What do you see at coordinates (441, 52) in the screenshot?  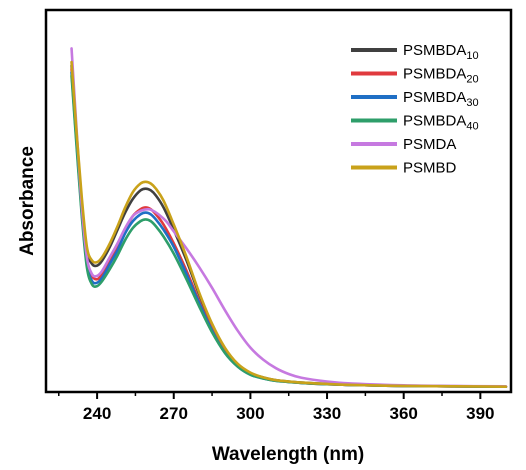 I see `legend-label: PSMBDA10` at bounding box center [441, 52].